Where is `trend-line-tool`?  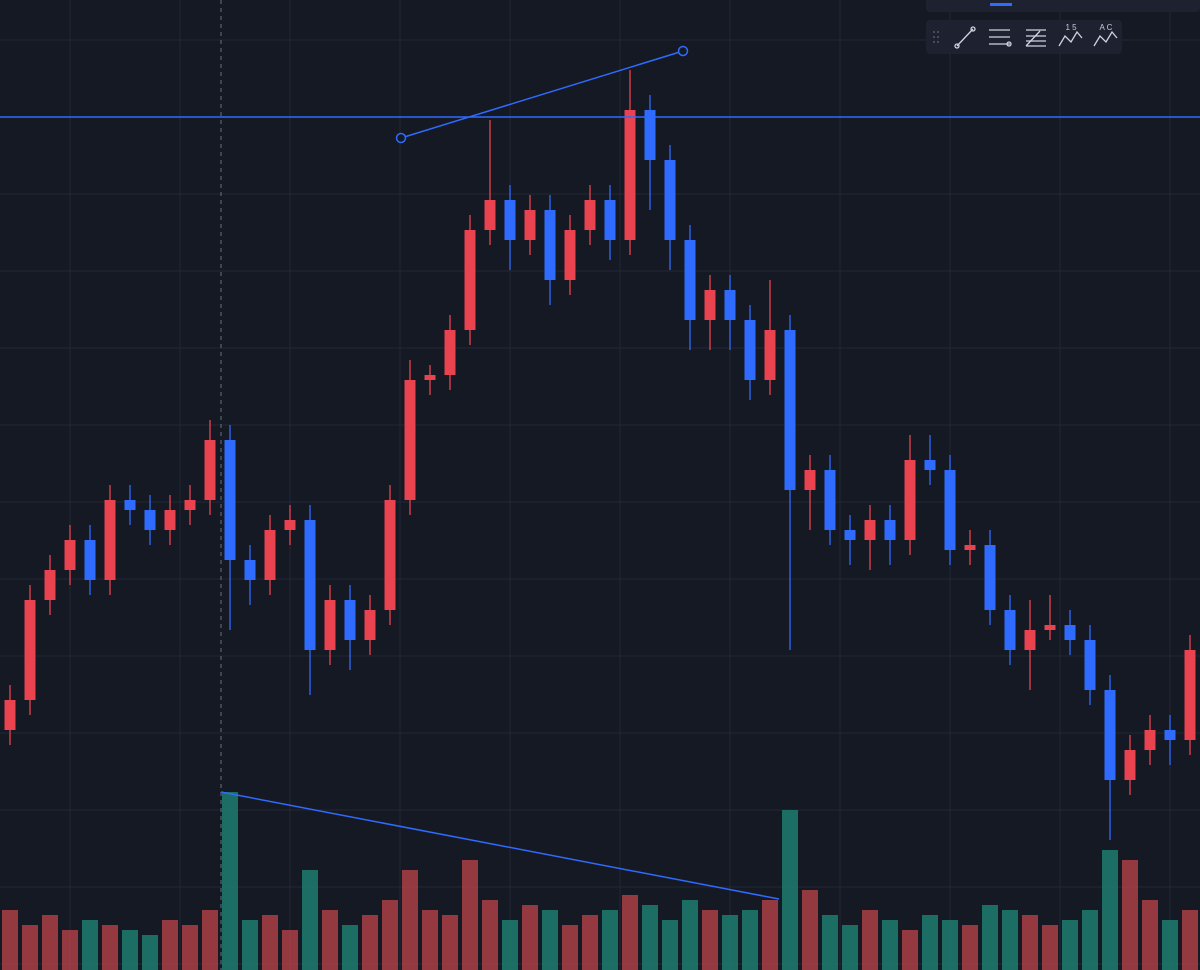 trend-line-tool is located at coordinates (965, 37).